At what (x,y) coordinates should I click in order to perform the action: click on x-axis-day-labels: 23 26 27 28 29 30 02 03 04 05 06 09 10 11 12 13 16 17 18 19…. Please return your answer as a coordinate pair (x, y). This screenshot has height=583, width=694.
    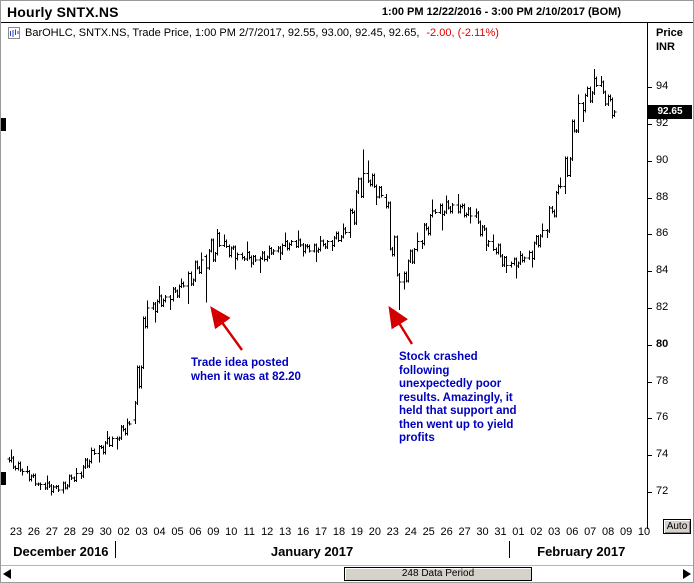
    Looking at the image, I should click on (326, 533).